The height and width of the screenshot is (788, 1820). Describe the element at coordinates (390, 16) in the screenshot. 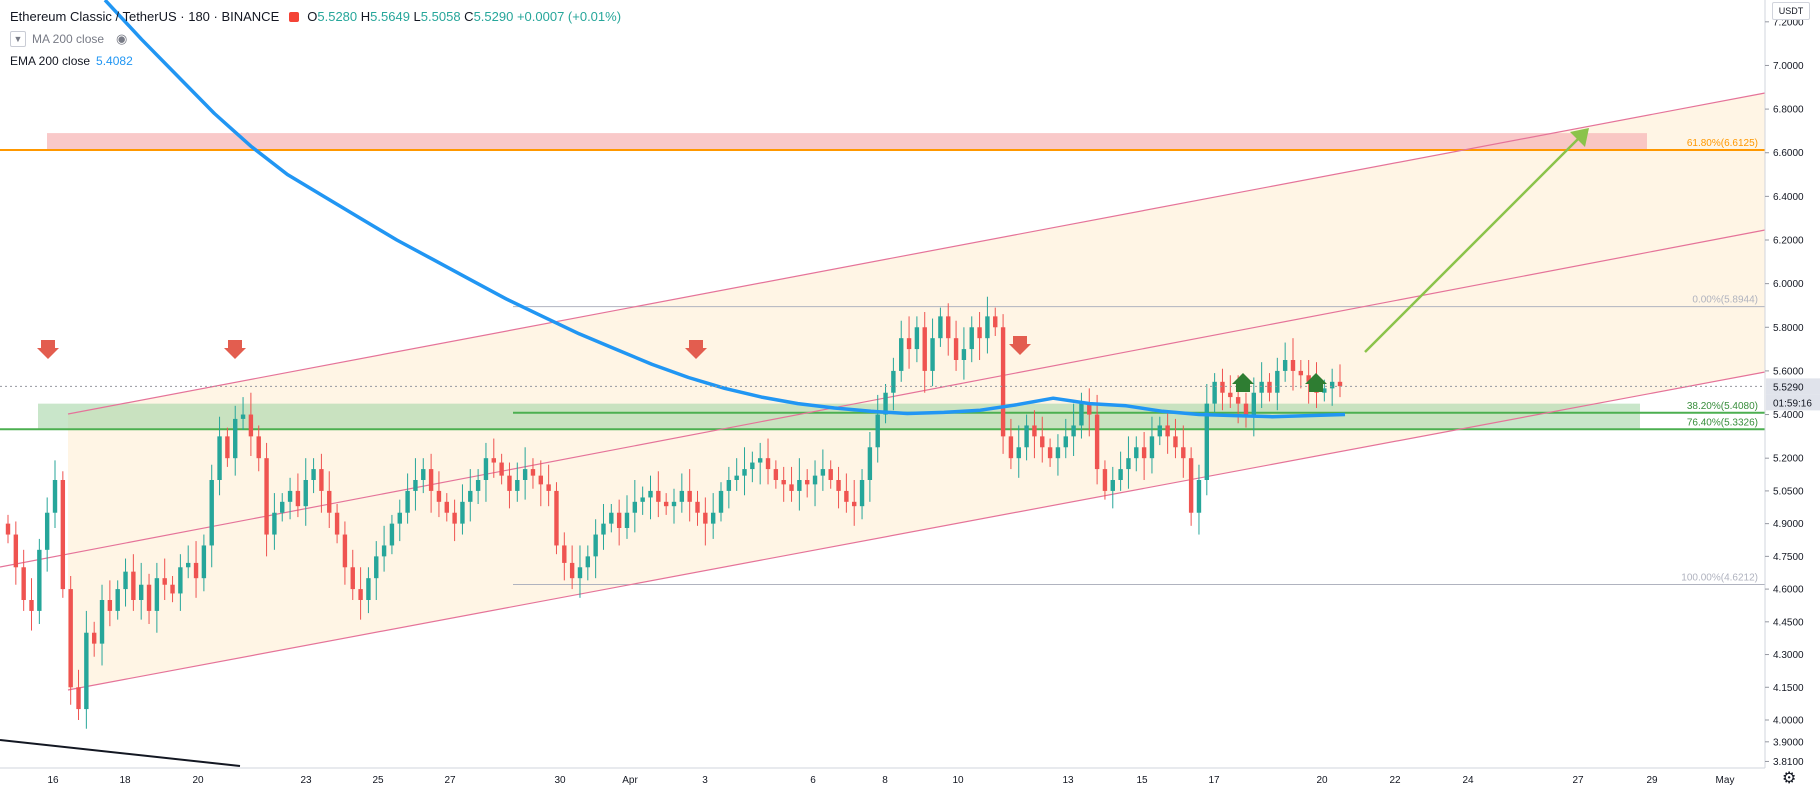

I see `high-value: 5.5649` at that location.